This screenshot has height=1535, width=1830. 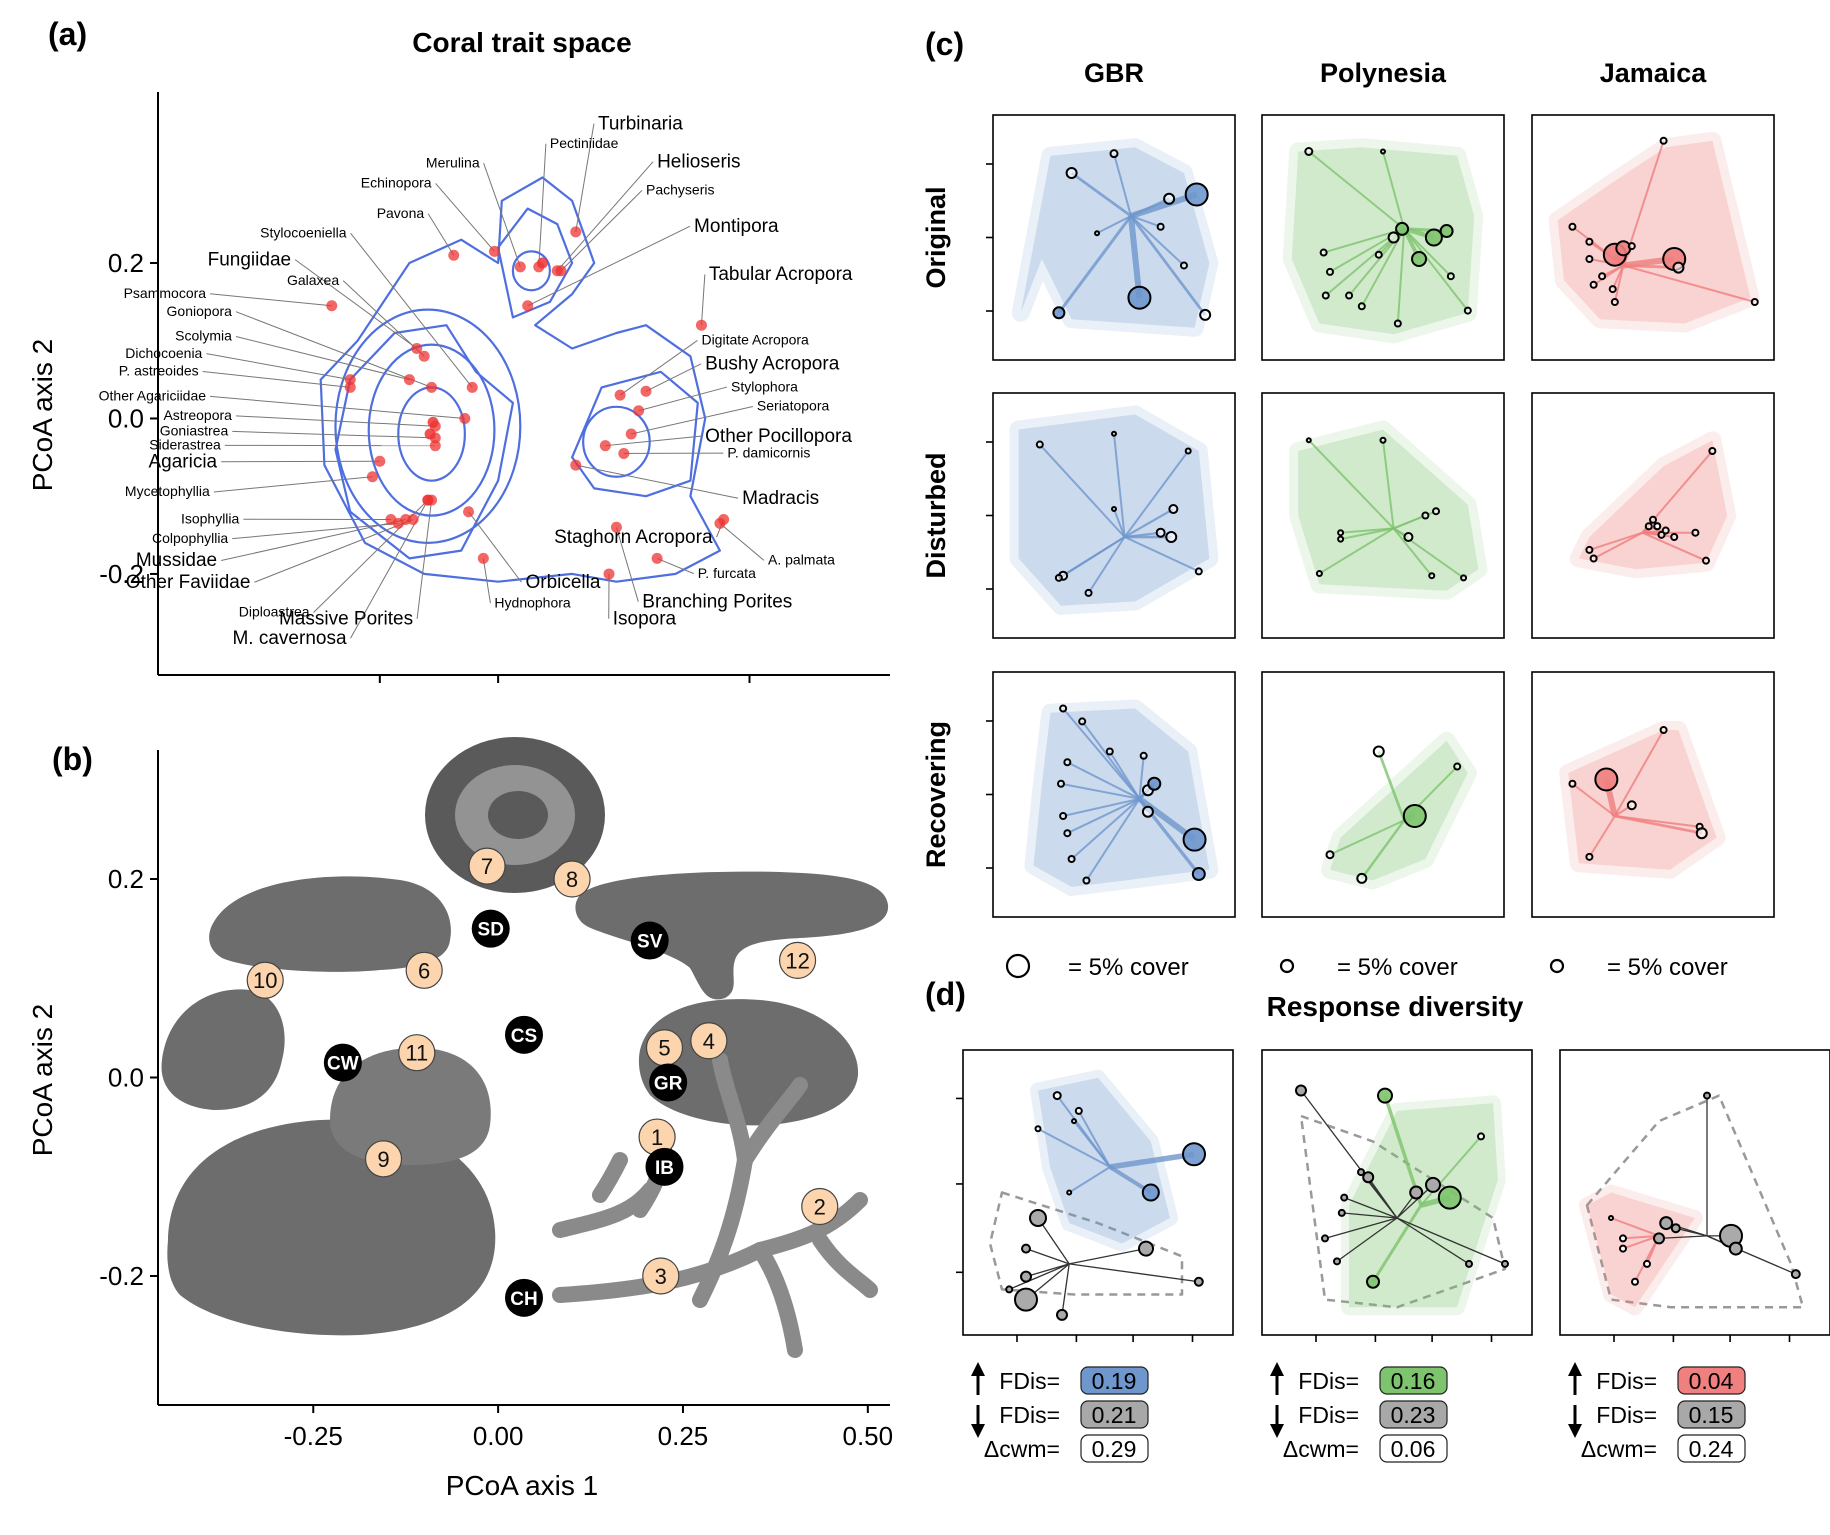 I want to click on density-contour-ring, so click(x=616, y=441).